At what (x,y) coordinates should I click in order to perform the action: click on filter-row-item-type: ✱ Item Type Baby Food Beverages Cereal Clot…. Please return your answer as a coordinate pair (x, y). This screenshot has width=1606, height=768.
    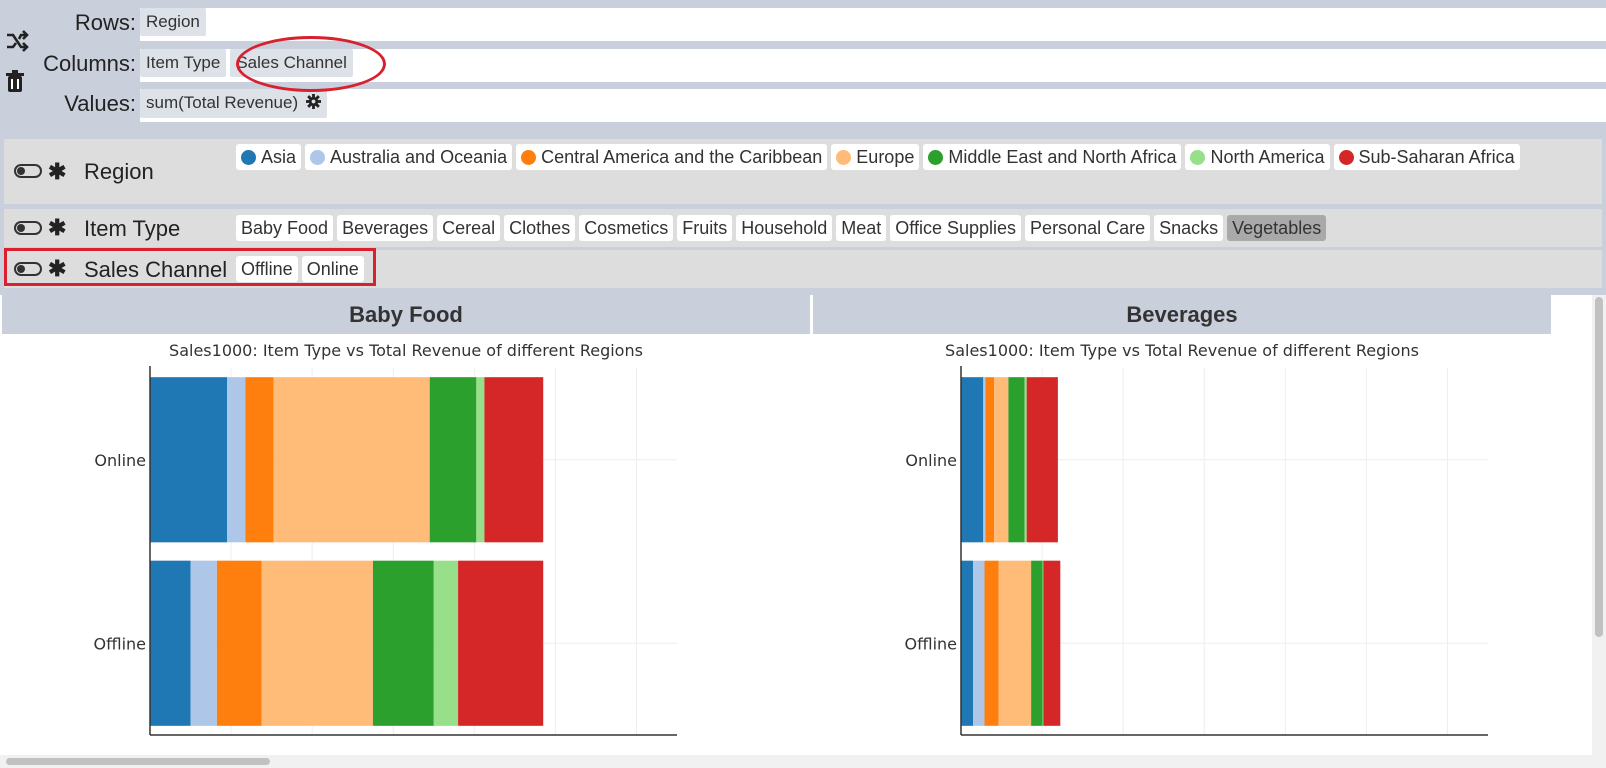
    Looking at the image, I should click on (803, 228).